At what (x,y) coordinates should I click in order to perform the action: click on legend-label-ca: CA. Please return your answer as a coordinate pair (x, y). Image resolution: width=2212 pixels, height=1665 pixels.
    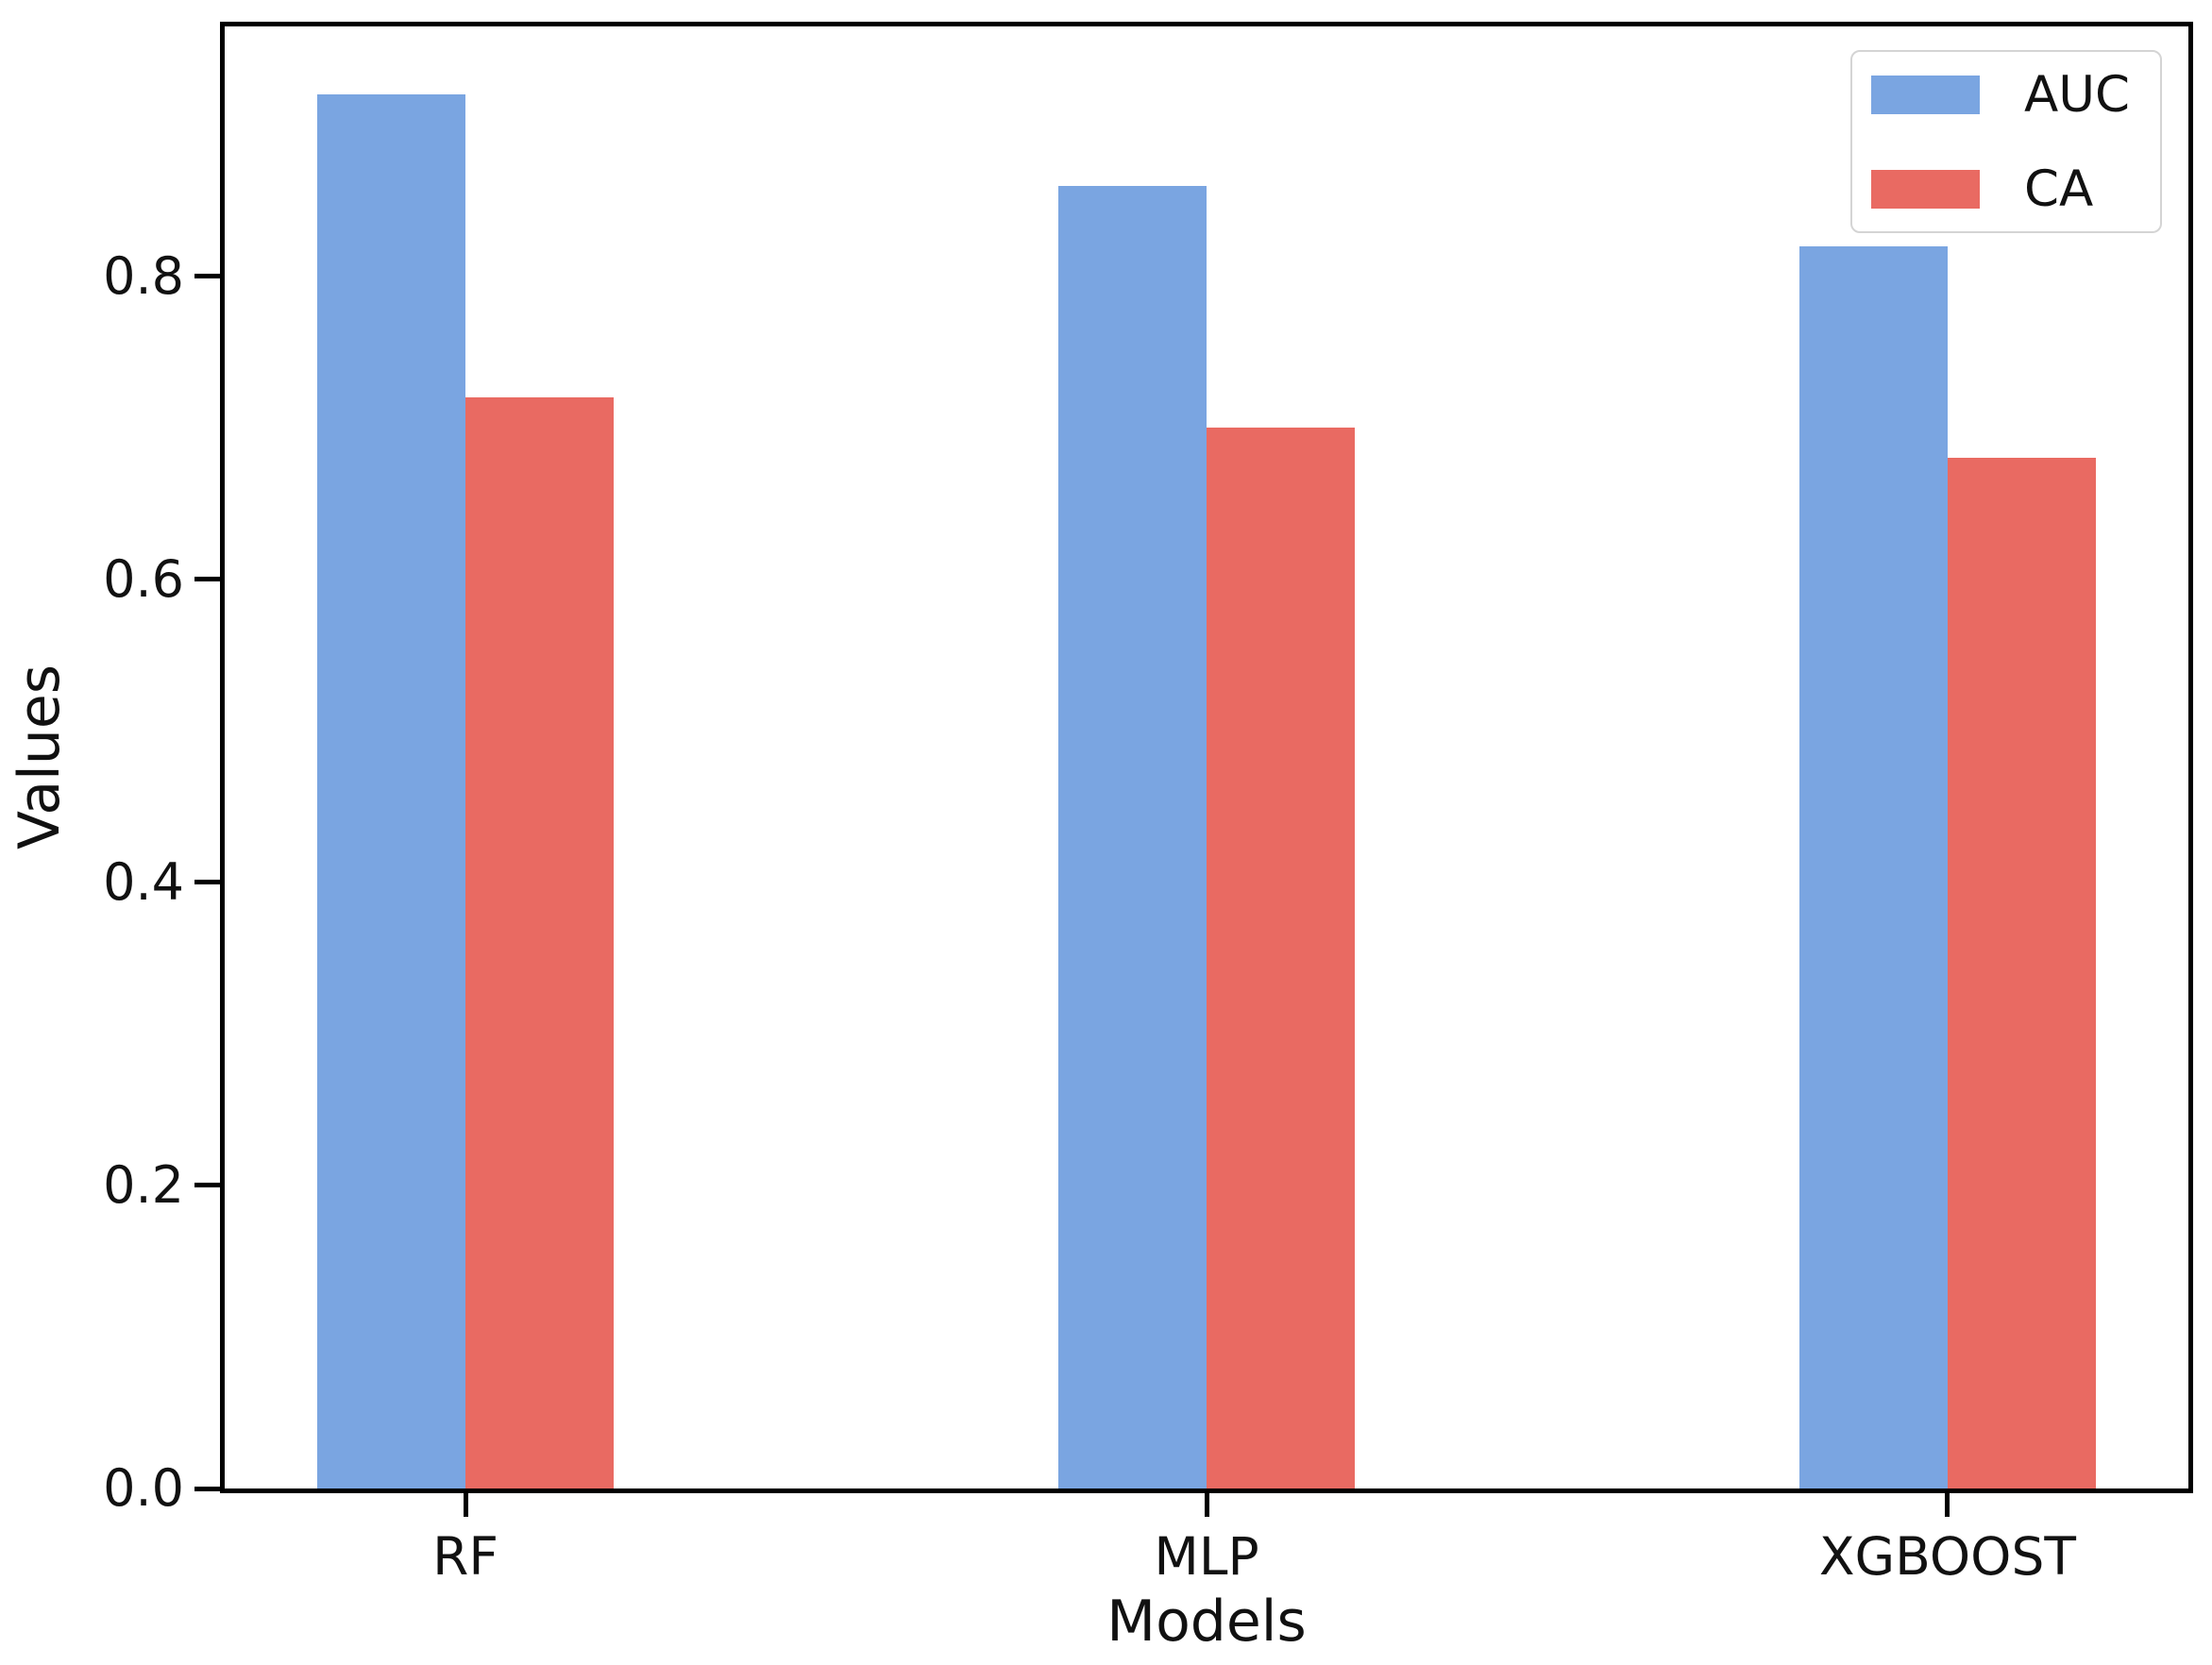
    Looking at the image, I should click on (2059, 189).